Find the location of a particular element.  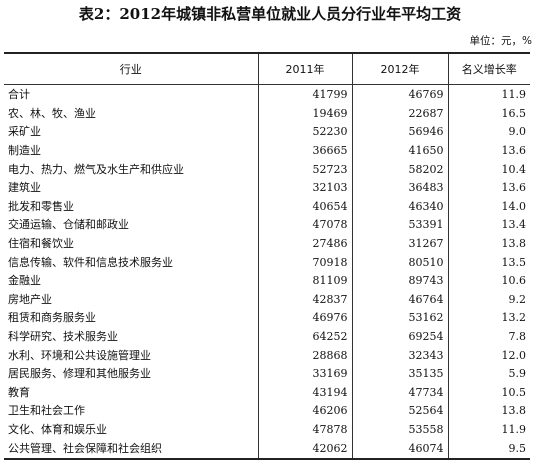

table-row: 金融业 81109 89743 10.6 is located at coordinates (267, 281).